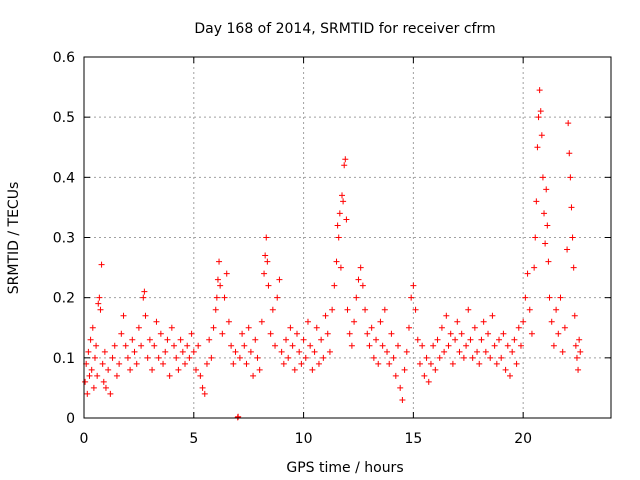 The height and width of the screenshot is (480, 640). What do you see at coordinates (523, 439) in the screenshot?
I see `x-tick-label: 20` at bounding box center [523, 439].